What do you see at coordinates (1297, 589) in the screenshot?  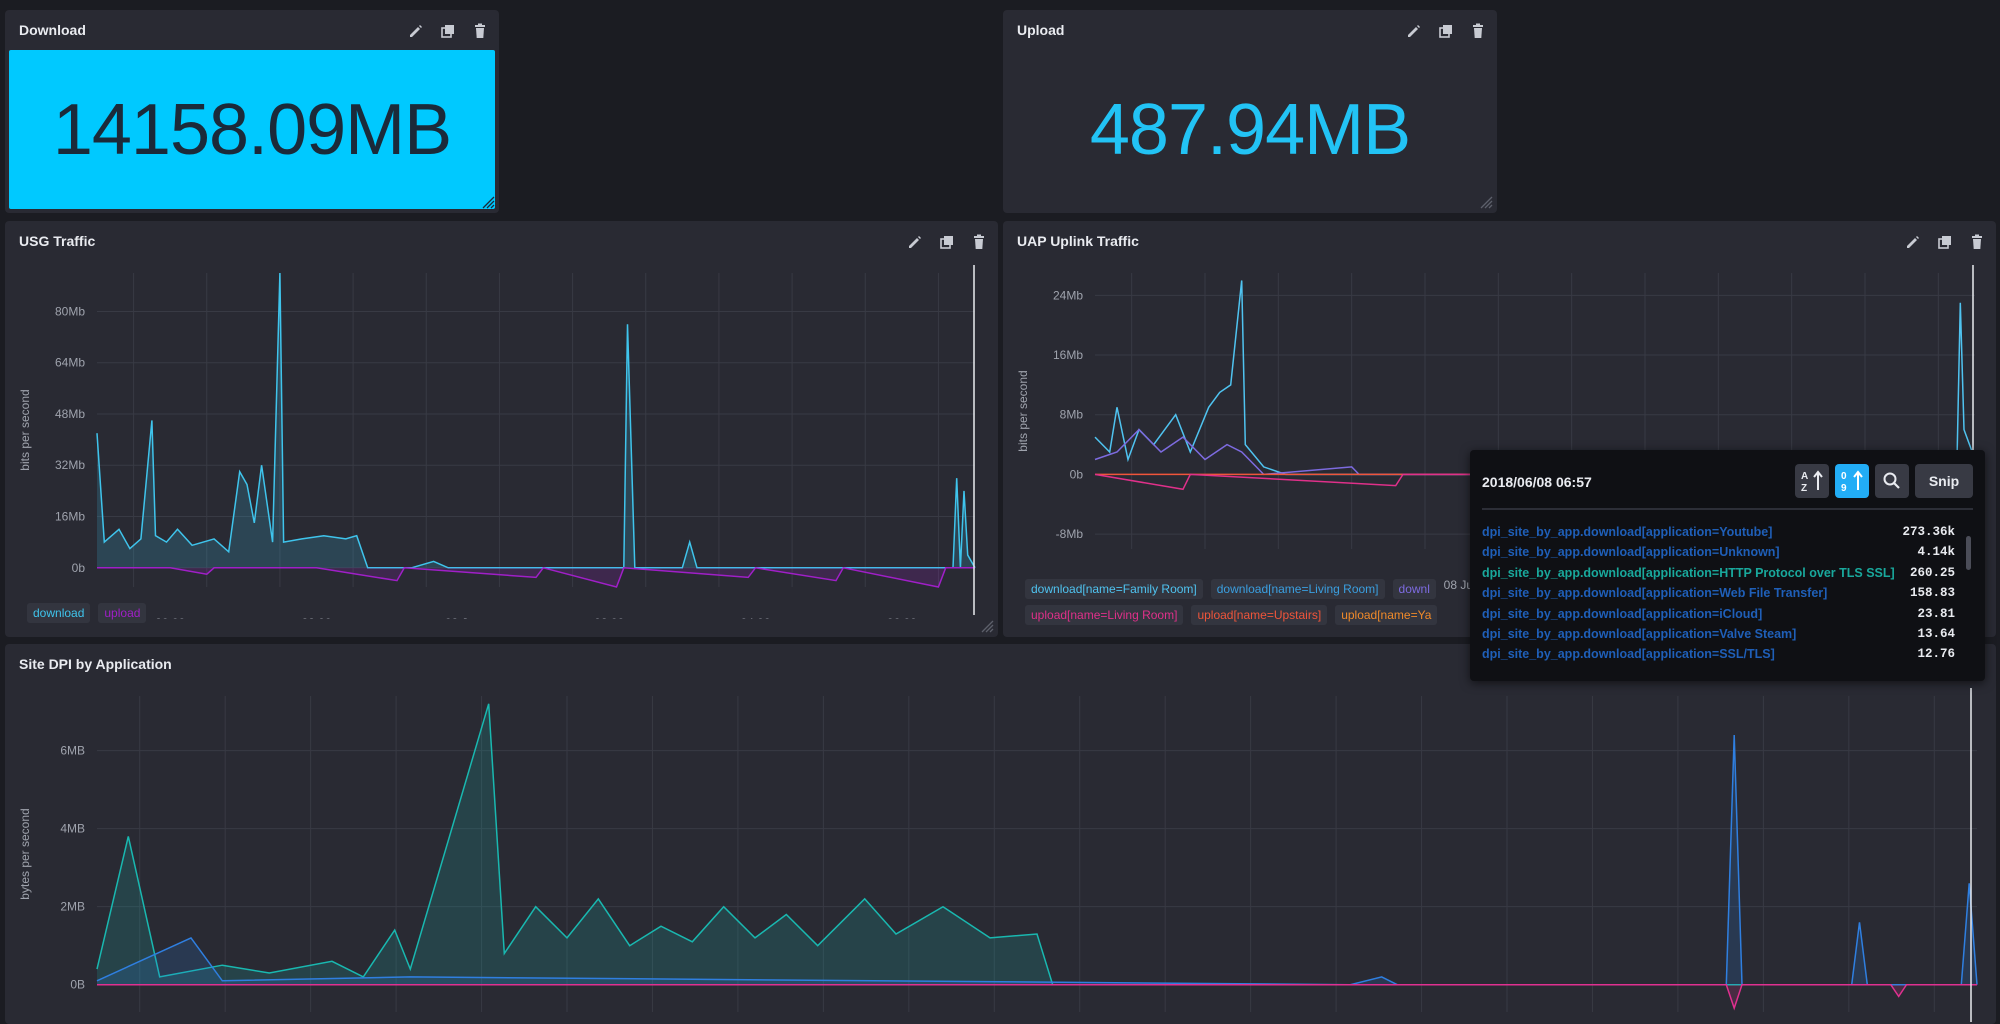 I see `legend-item: download[name=Living Room]` at bounding box center [1297, 589].